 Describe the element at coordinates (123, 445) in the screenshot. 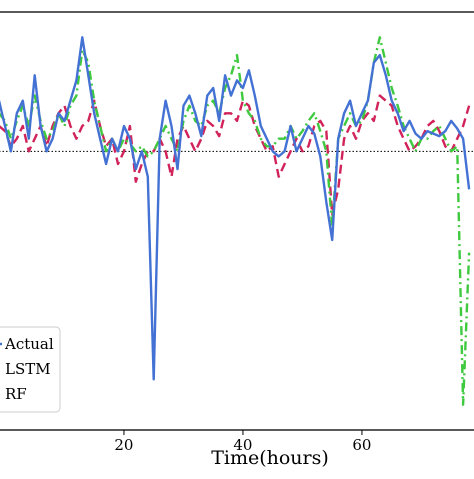

I see `x-tick-label: 20` at that location.